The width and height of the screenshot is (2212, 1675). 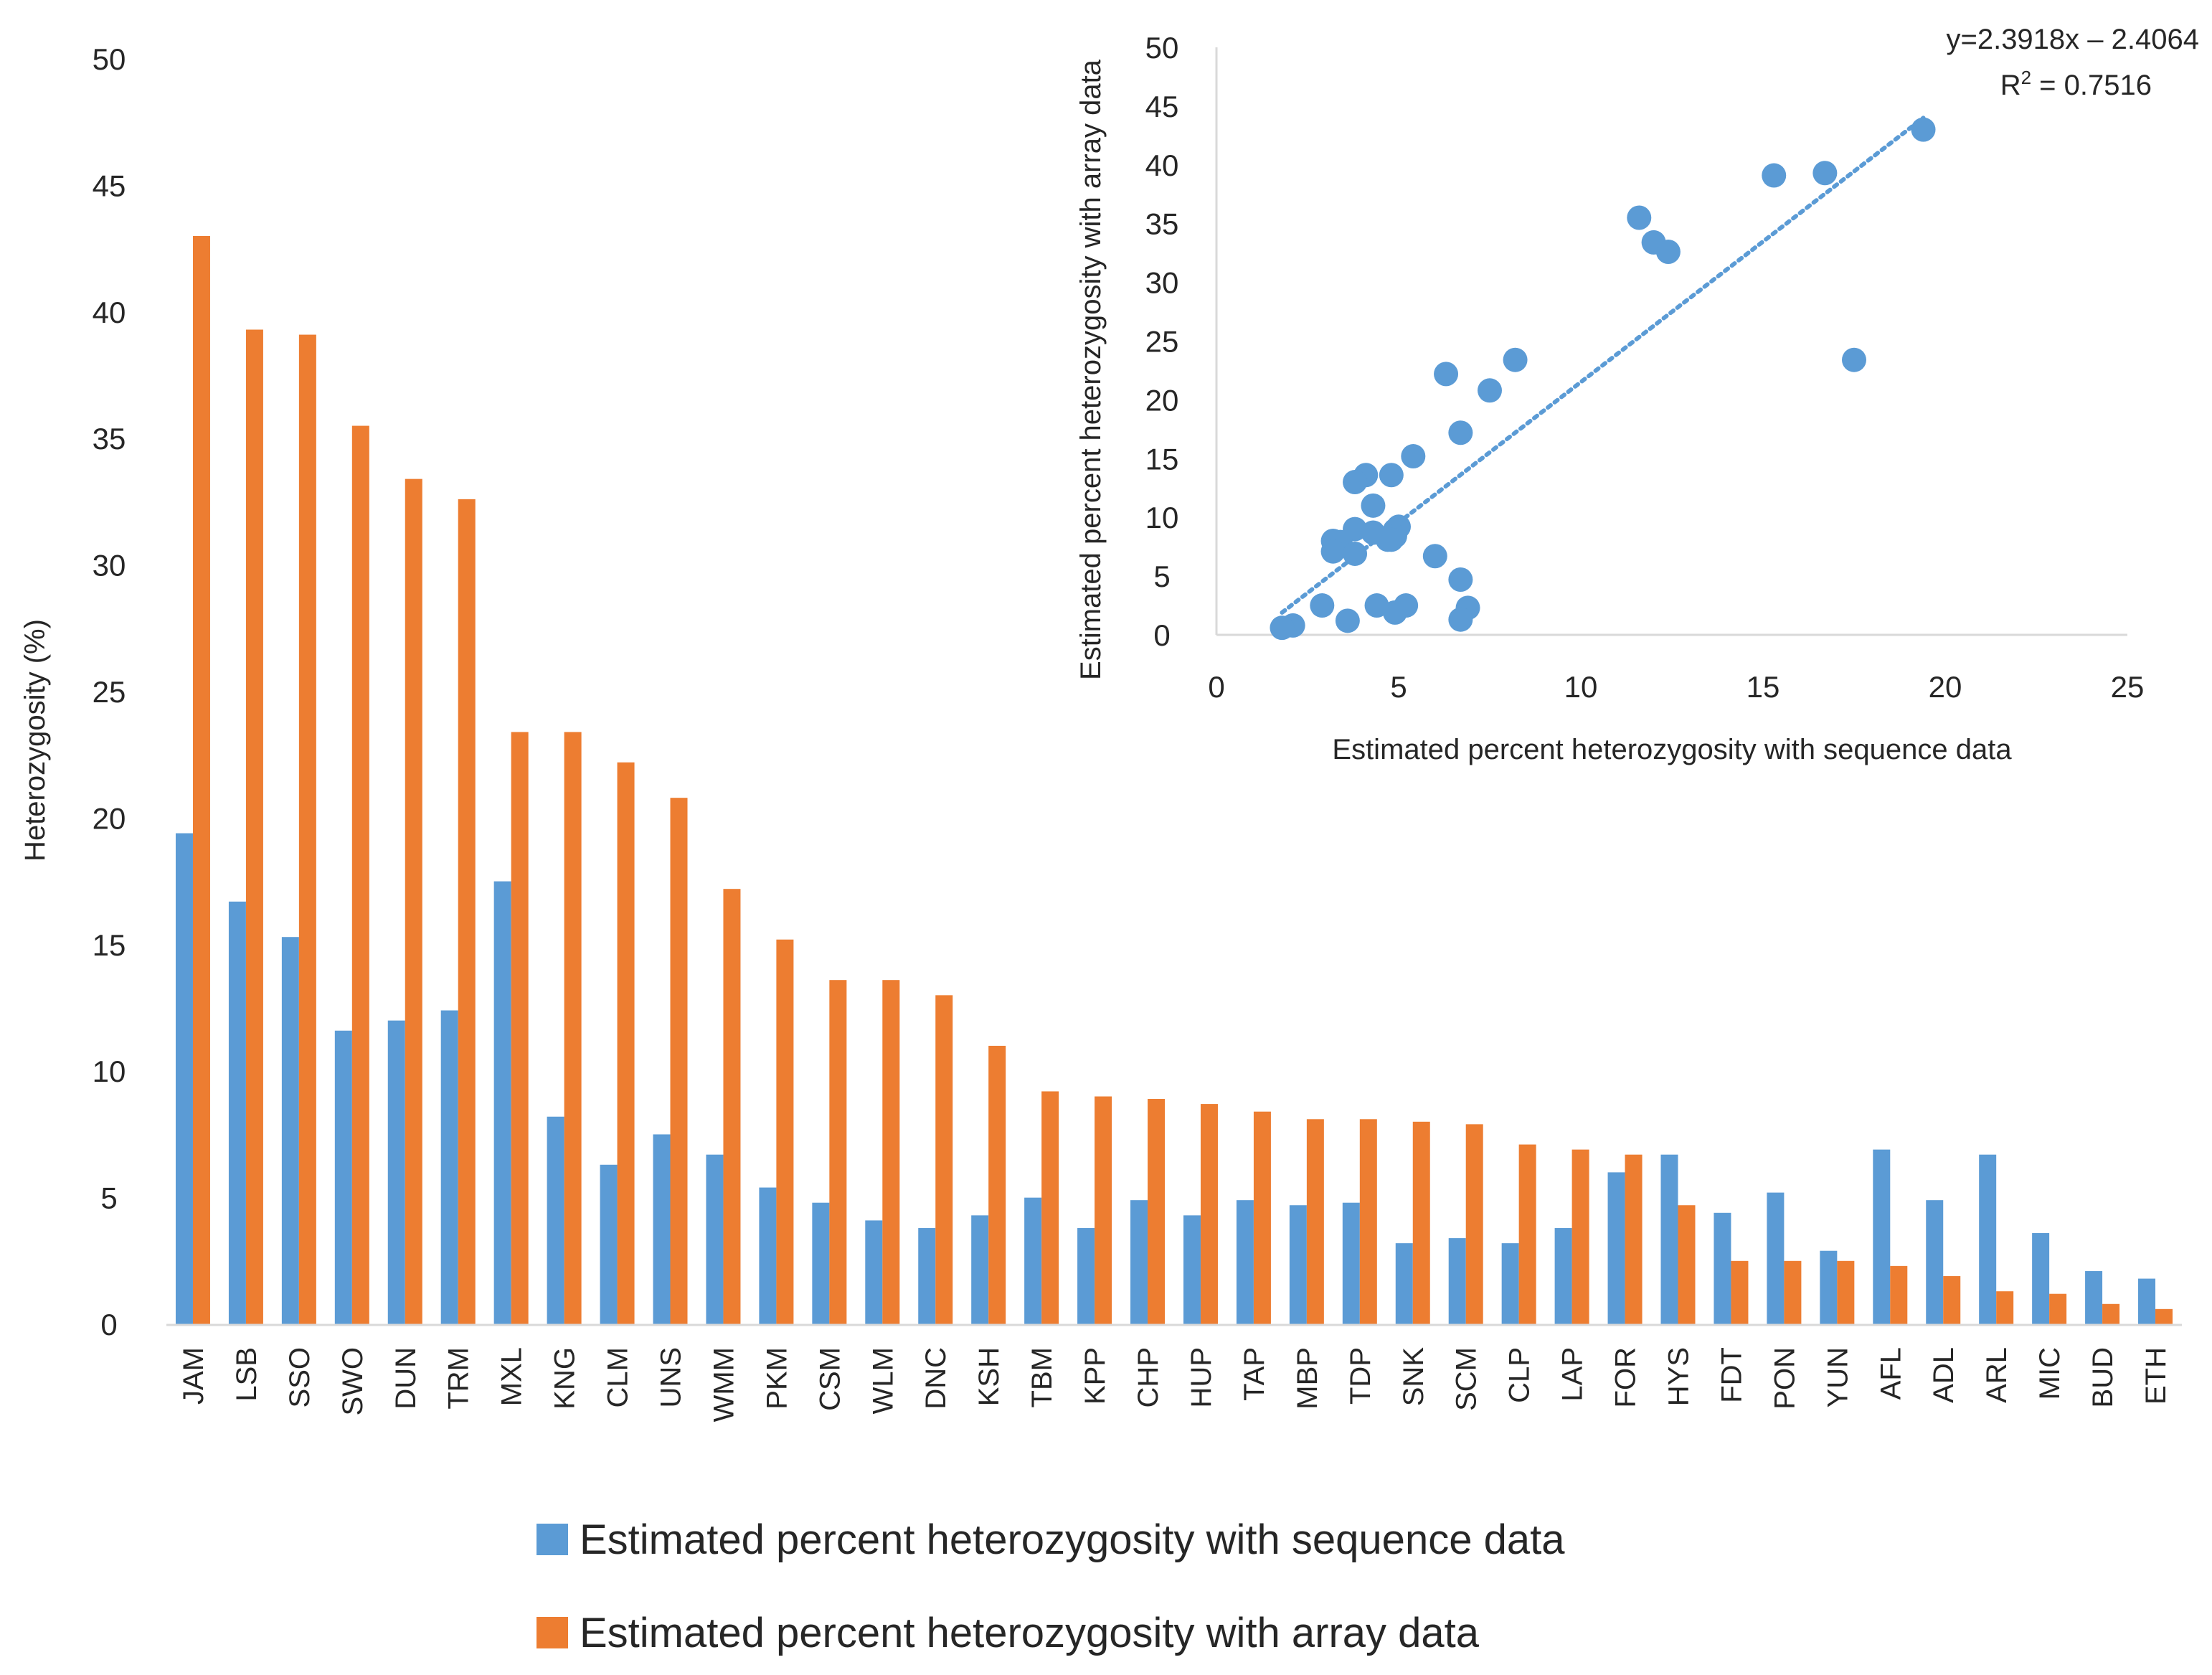 What do you see at coordinates (1216, 687) in the screenshot?
I see `scatter-x-tick-label: 0` at bounding box center [1216, 687].